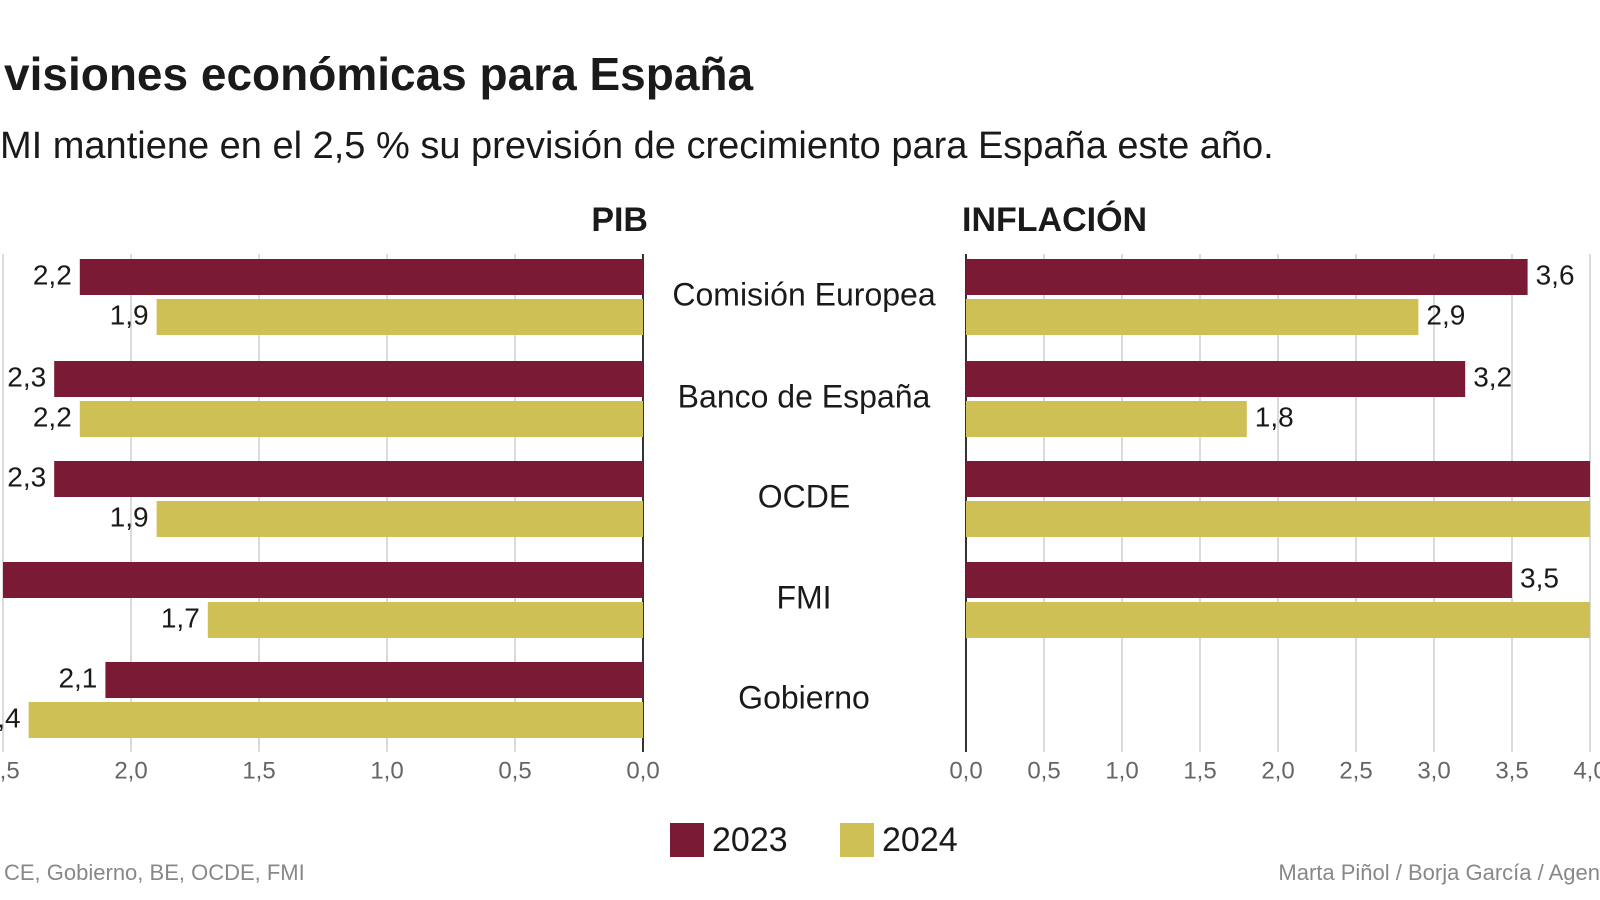 The height and width of the screenshot is (900, 1600). Describe the element at coordinates (1445, 314) in the screenshot. I see `value-label: 2,9` at that location.